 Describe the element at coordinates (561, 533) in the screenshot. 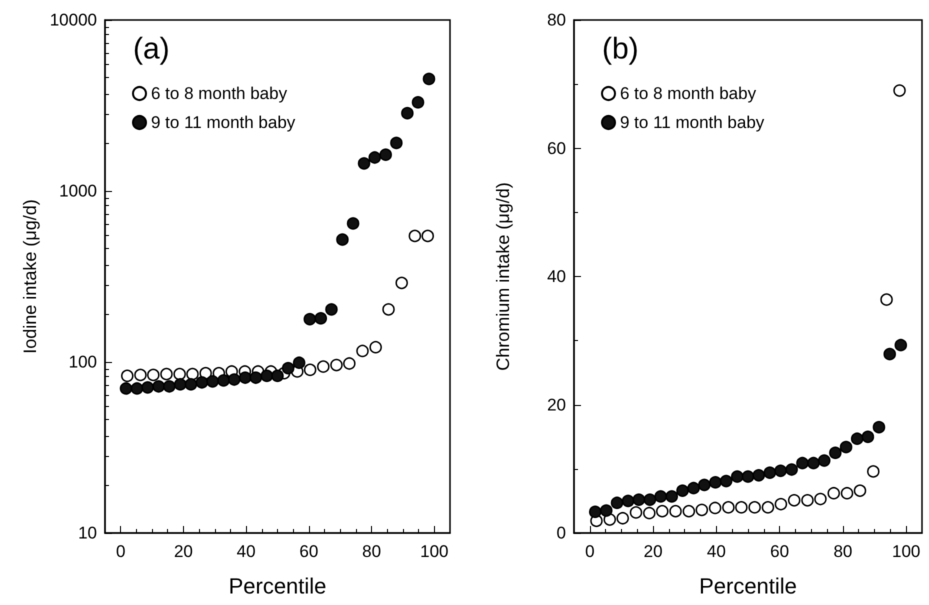

I see `y-tick-label: 0` at that location.